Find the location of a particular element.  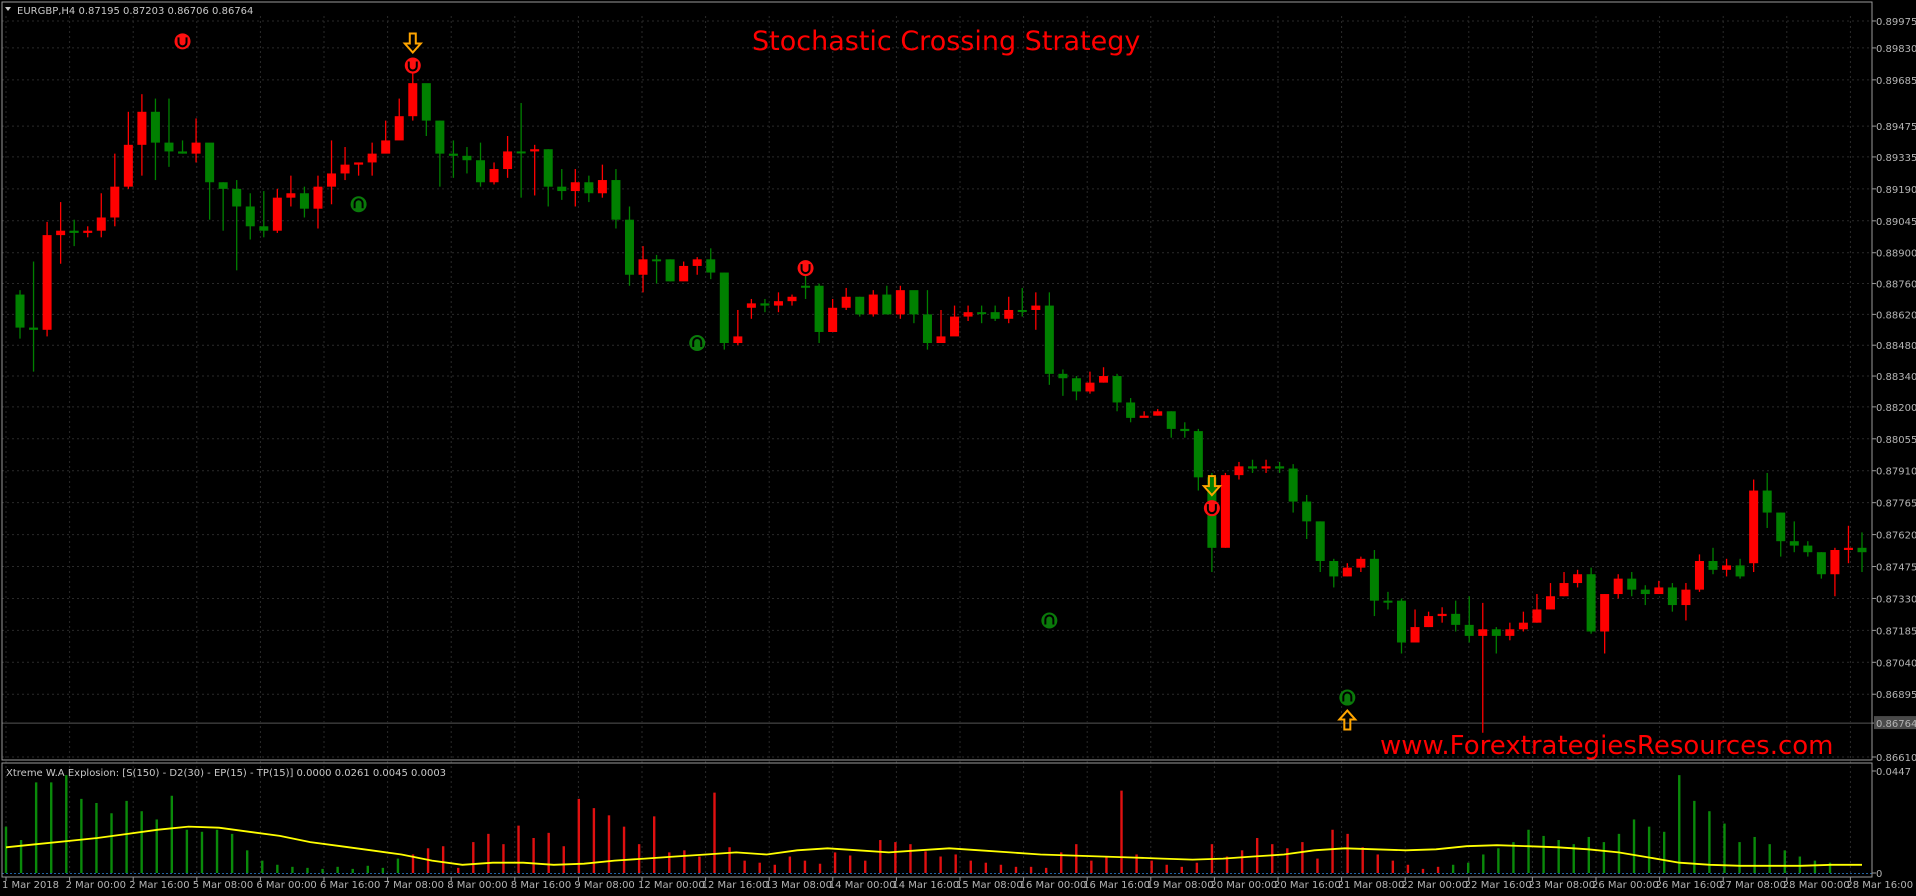

x-tick-label: 1 Mar 2018 is located at coordinates (30, 885).